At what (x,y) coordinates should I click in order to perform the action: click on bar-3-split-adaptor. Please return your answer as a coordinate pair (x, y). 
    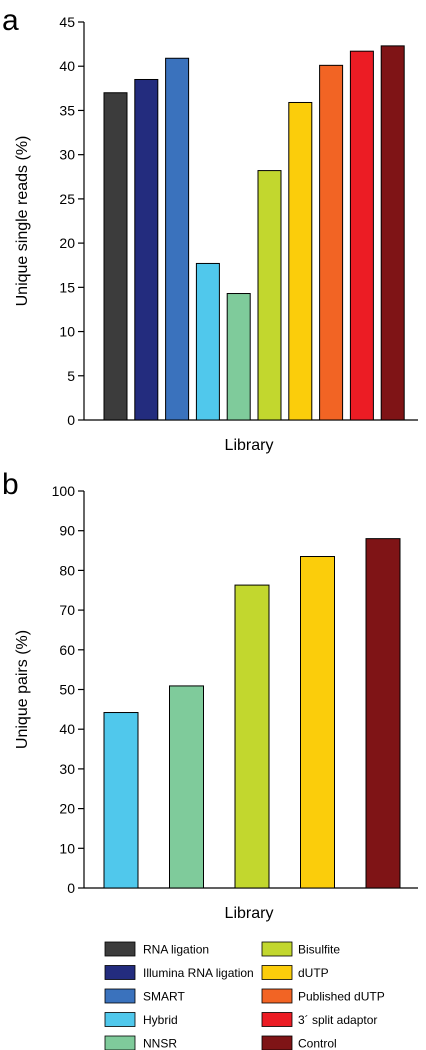
    Looking at the image, I should click on (361, 235).